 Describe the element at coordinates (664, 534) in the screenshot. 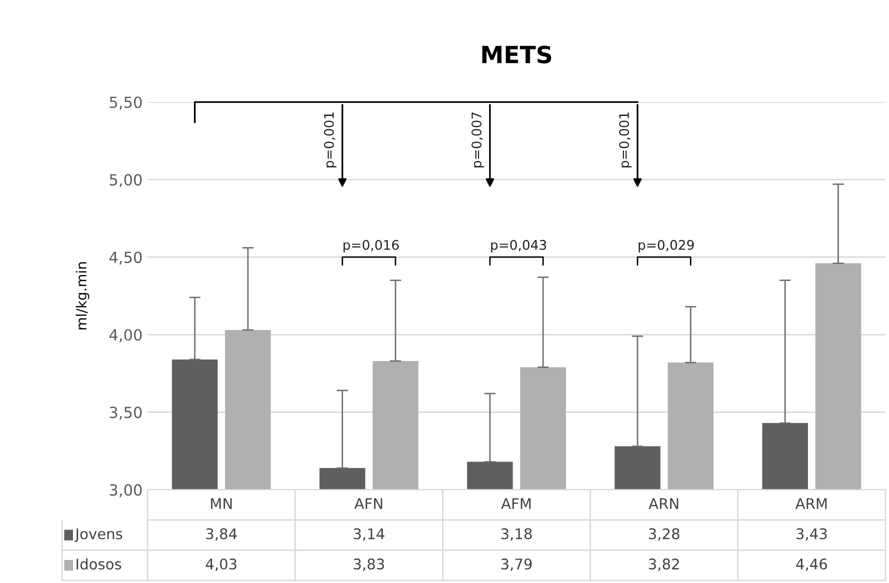

I see `data-label: 3,28` at that location.